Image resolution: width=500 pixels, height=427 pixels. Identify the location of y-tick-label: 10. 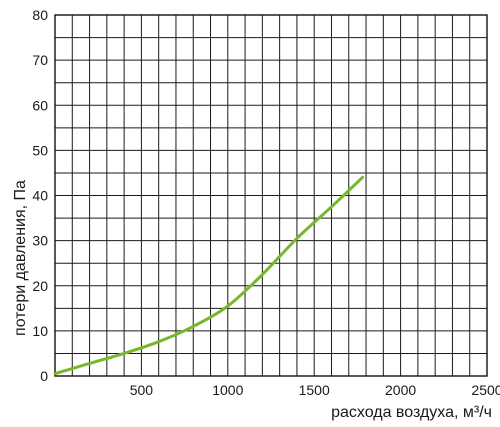
(40, 331).